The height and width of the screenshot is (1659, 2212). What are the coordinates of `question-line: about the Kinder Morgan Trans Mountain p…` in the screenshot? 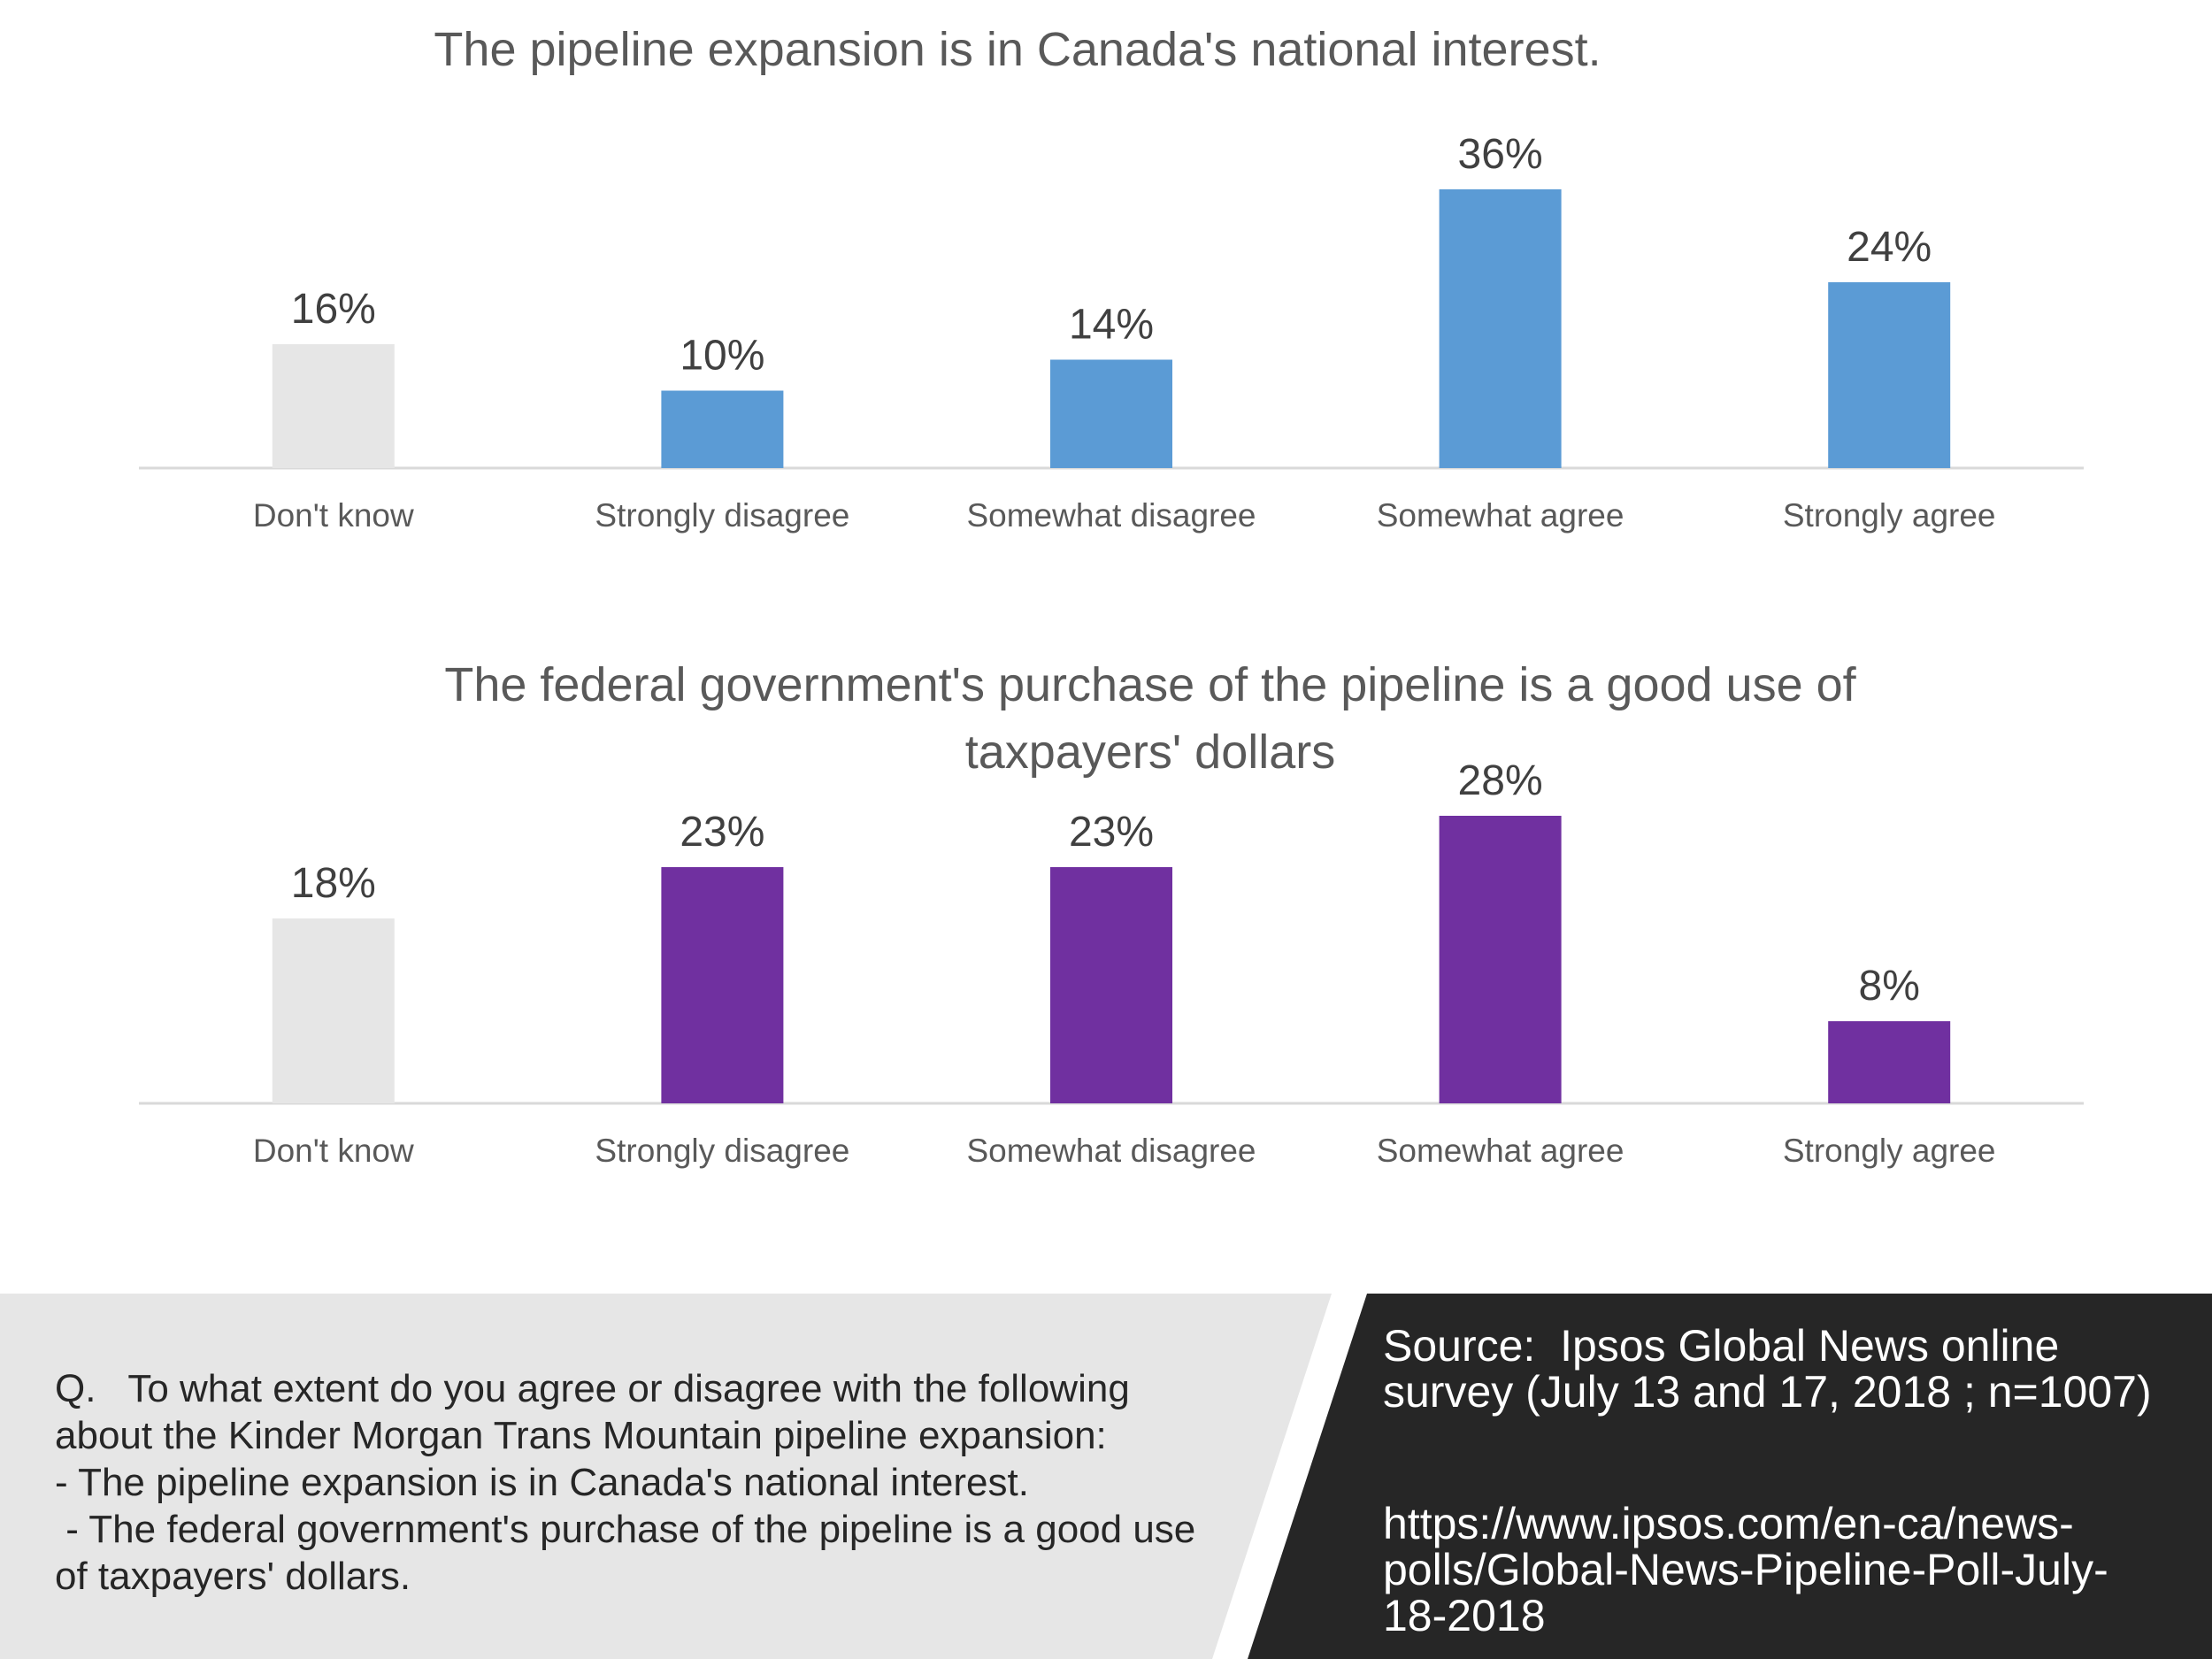 It's located at (581, 1436).